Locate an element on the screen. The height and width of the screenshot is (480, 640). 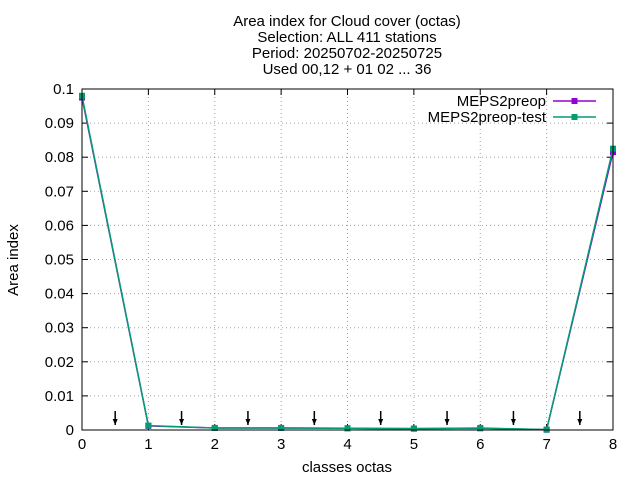
x-tick-label: 5 is located at coordinates (414, 444).